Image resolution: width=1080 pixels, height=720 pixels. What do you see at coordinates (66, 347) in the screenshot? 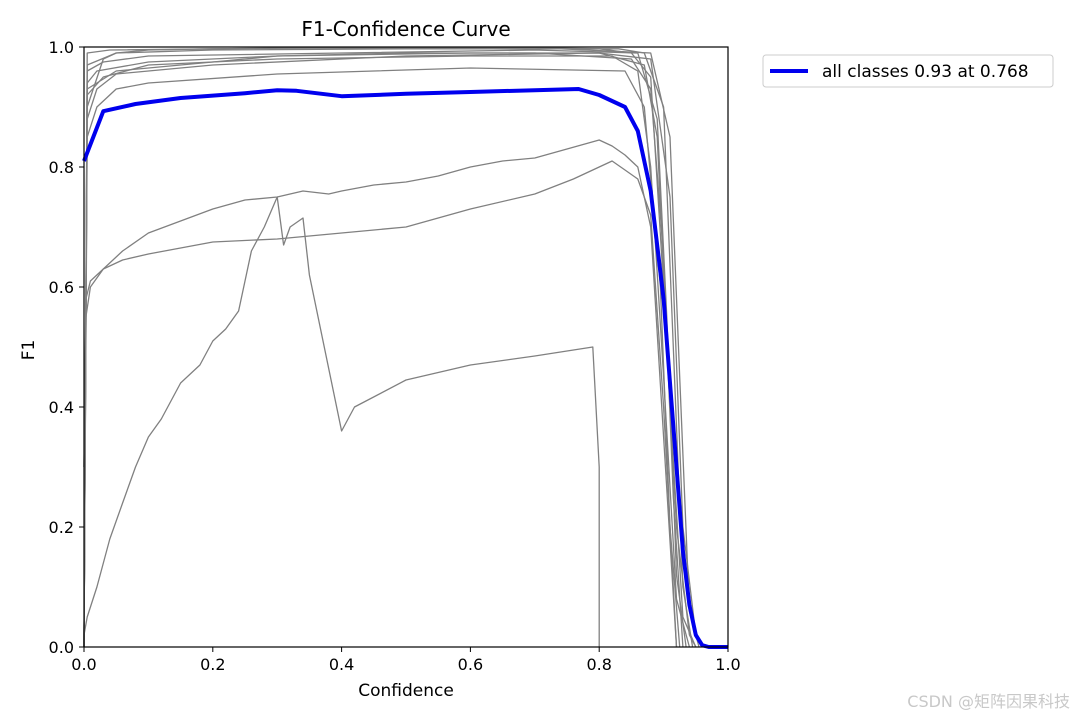
I see `y-axis-ticks: 0.0 0.2 0.4 0.6 0.8 1.0` at bounding box center [66, 347].